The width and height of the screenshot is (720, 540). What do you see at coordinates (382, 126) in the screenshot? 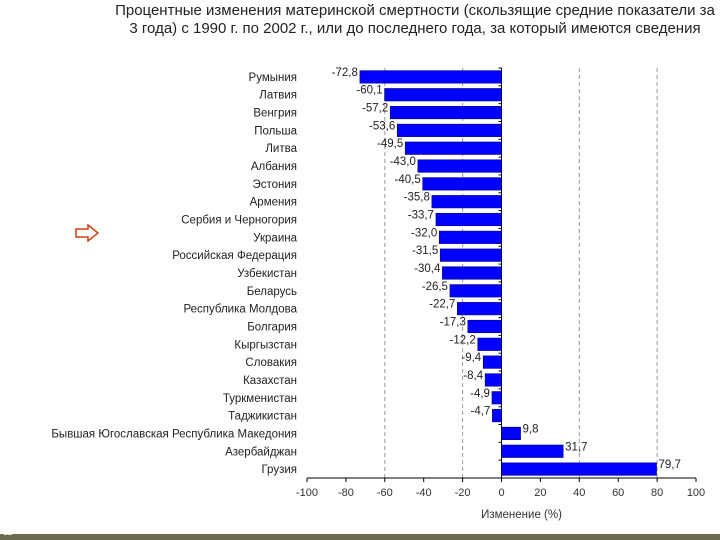
I see `data-label: -53,6` at bounding box center [382, 126].